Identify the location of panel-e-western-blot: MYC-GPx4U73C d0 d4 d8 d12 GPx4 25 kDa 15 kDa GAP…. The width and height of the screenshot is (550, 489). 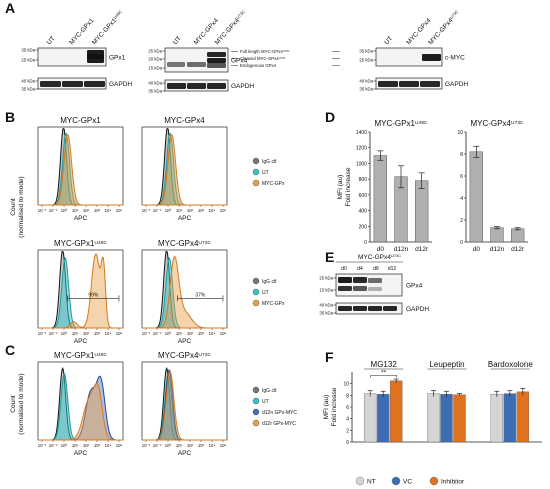
(374, 284).